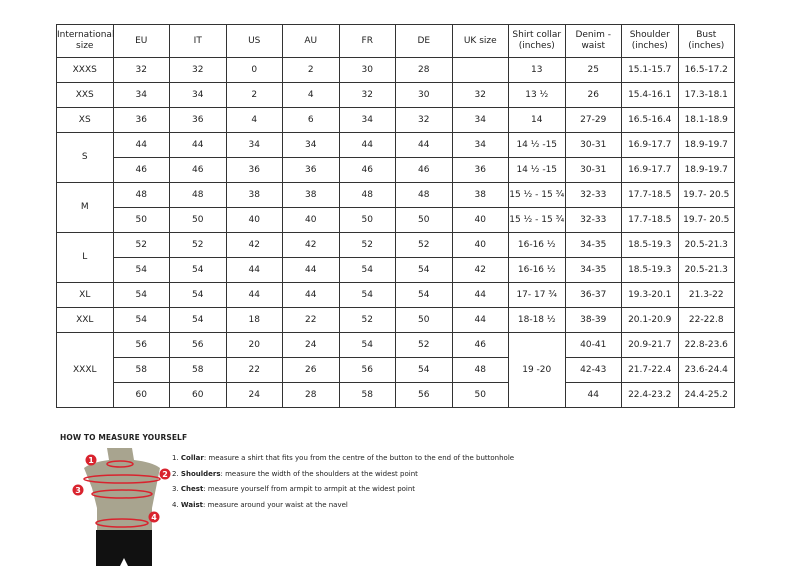 Image resolution: width=787 pixels, height=566 pixels. What do you see at coordinates (254, 245) in the screenshot?
I see `table-cell: 42` at bounding box center [254, 245].